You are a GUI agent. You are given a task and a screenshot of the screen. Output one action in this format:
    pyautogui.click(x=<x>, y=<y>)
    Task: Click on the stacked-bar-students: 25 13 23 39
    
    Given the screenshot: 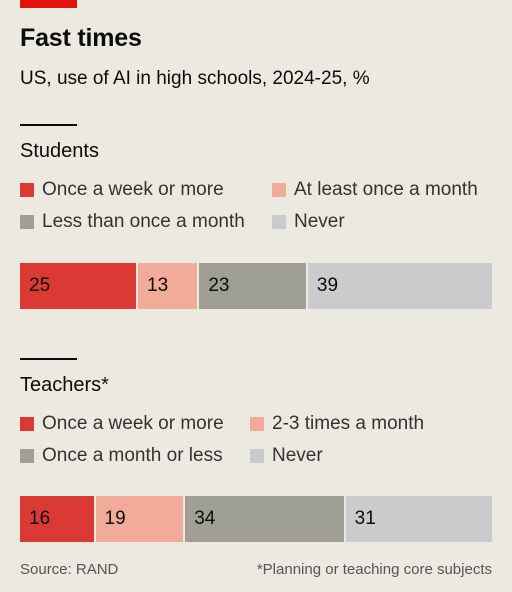 What is the action you would take?
    pyautogui.click(x=256, y=286)
    